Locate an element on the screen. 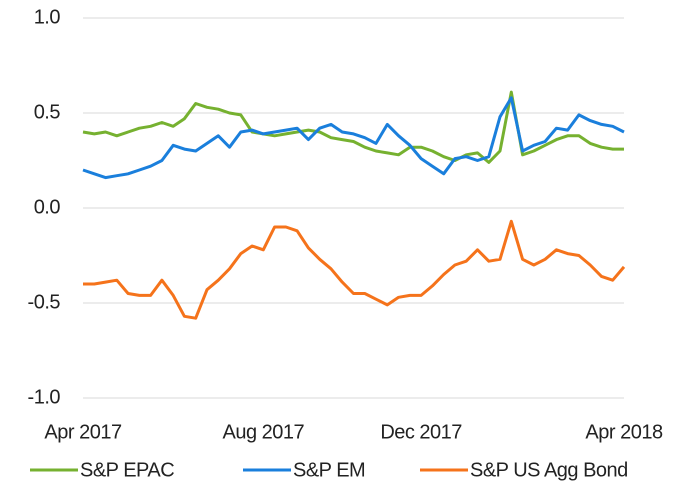  y-tick-label: -1.0 is located at coordinates (44, 397).